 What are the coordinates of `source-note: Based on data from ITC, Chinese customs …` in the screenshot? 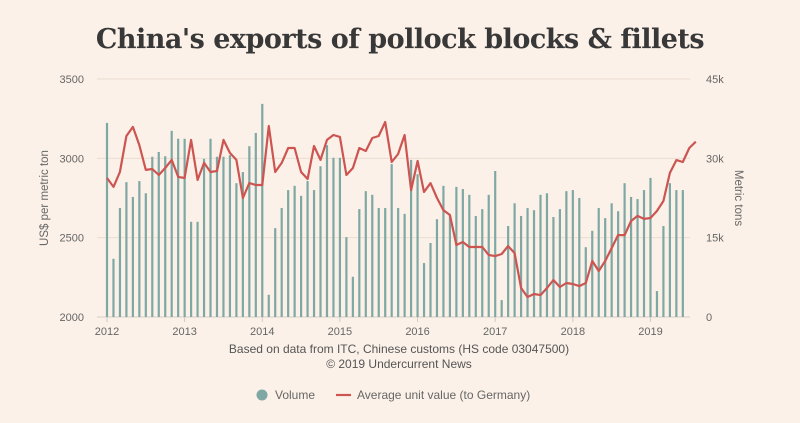 It's located at (399, 349).